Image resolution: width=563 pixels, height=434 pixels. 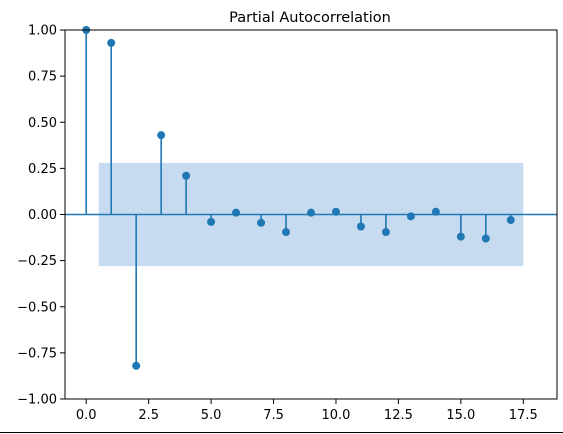 I want to click on chart-title: Partial Autocorrelation, so click(x=310, y=18).